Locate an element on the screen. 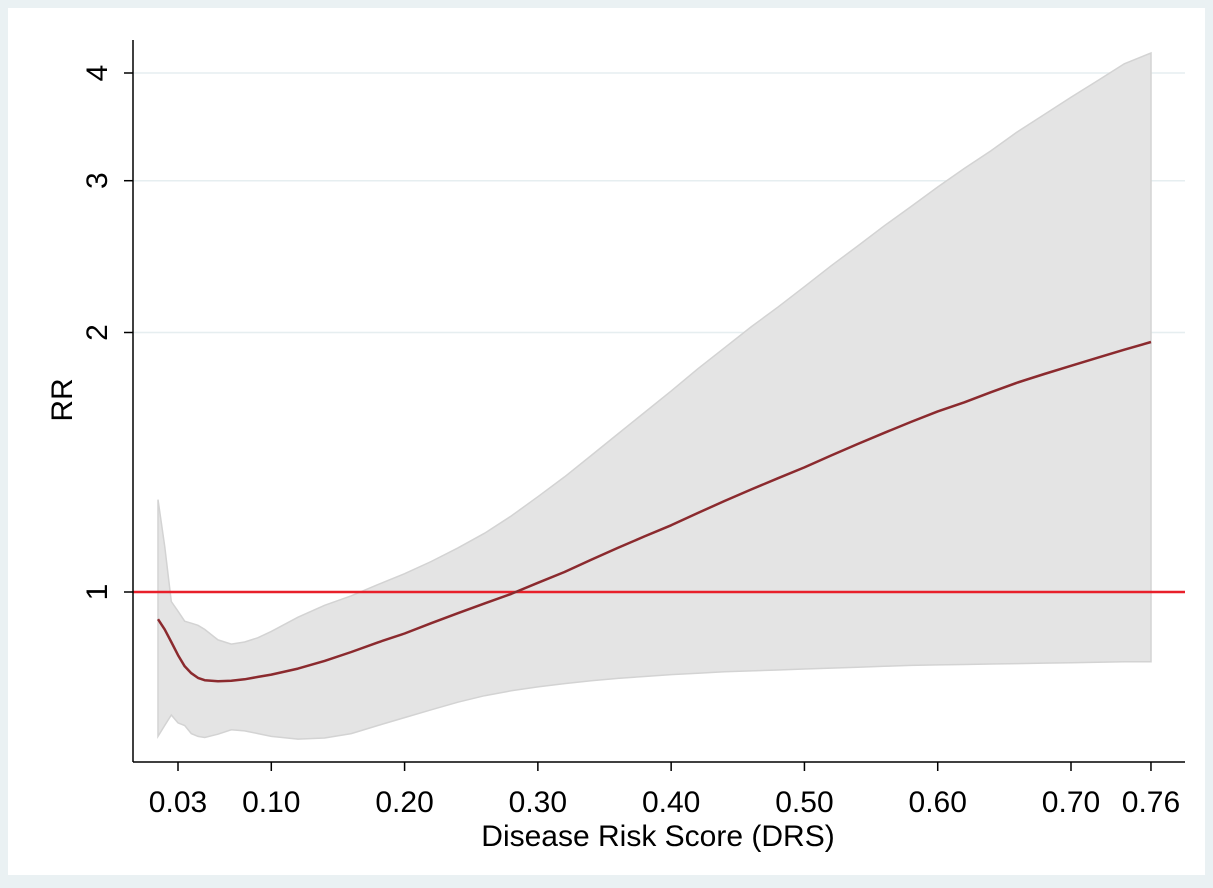 This screenshot has width=1213, height=888. y-tick-label-3: 3 is located at coordinates (97, 180).